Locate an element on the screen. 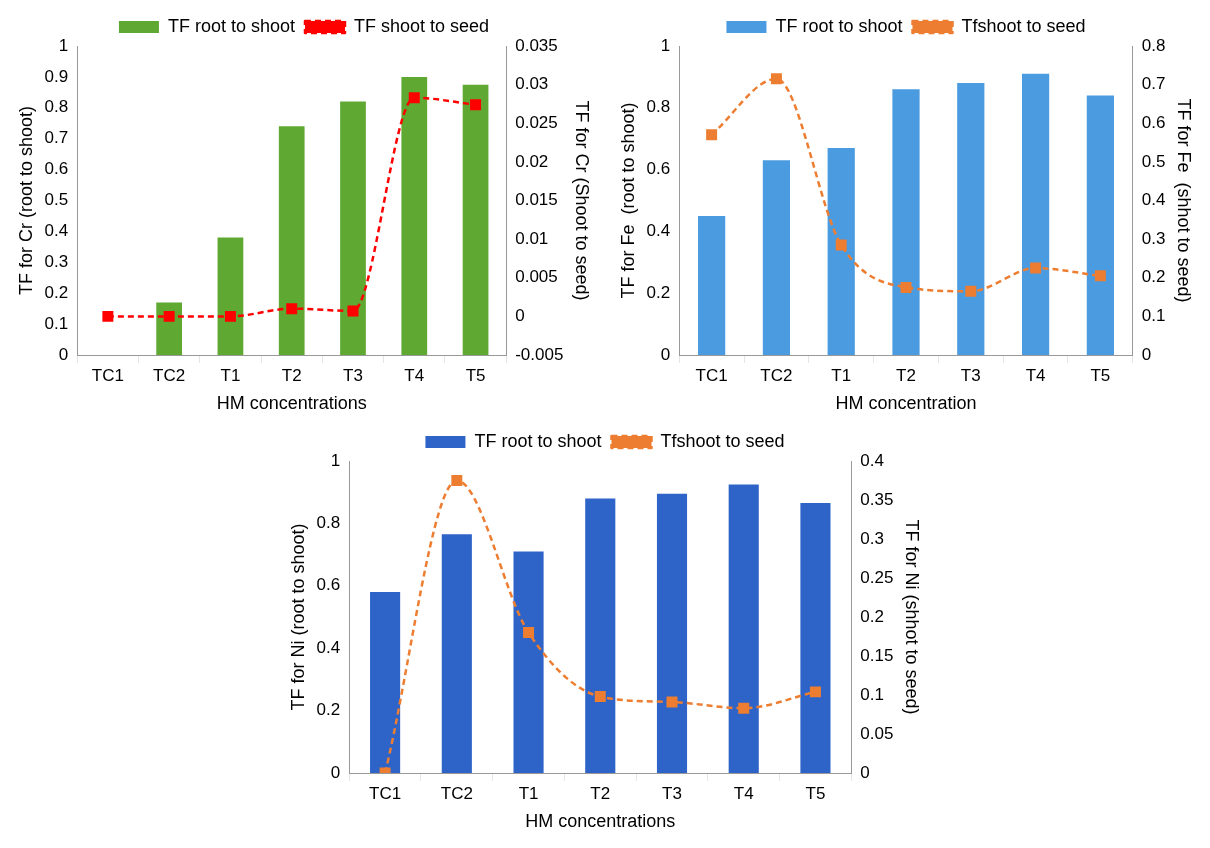 The height and width of the screenshot is (848, 1210). y-axis-title: TF for Ni (root to shoot) is located at coordinates (297, 617).